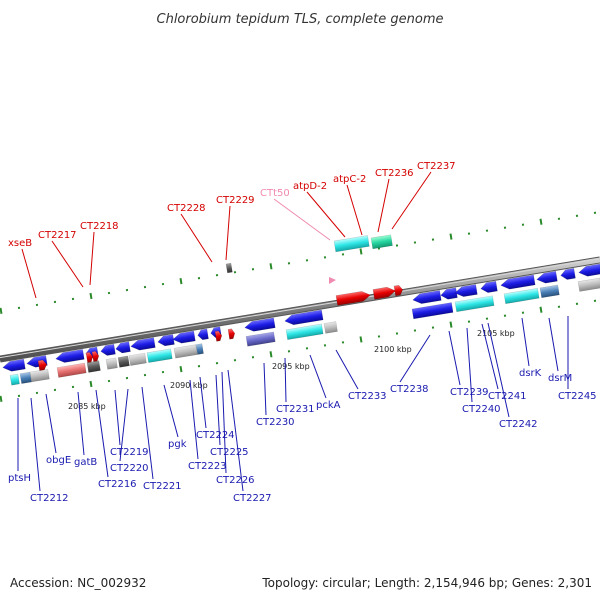 The width and height of the screenshot is (600, 600). What do you see at coordinates (361, 375) in the screenshot?
I see `gene-label-bottom: CT2233` at bounding box center [361, 375].